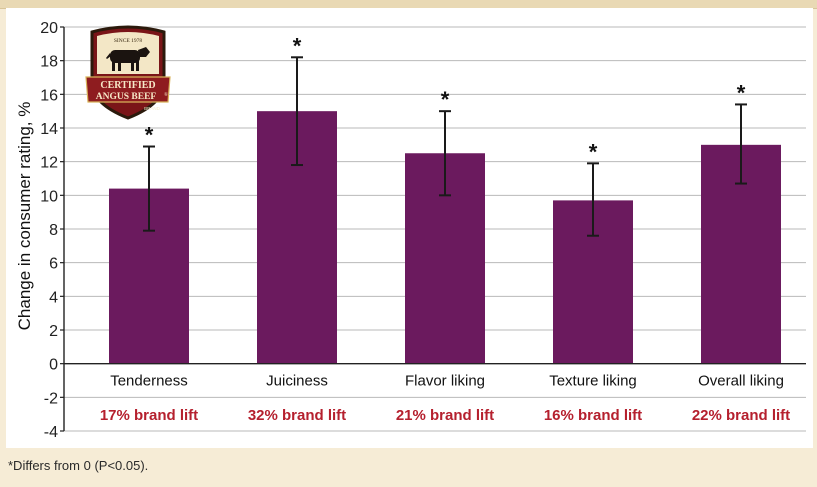  I want to click on y-tick-label: 16, so click(49, 95).